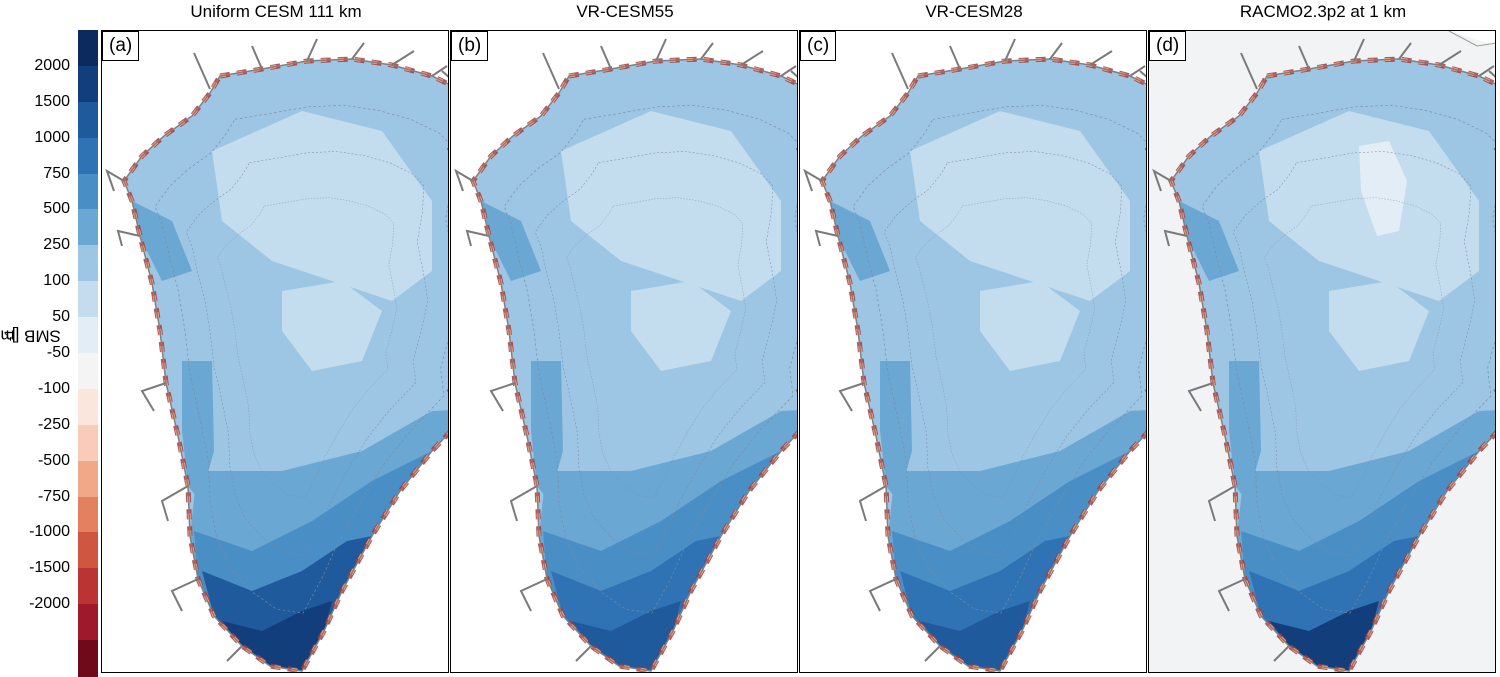  I want to click on colorbar, so click(88, 353).